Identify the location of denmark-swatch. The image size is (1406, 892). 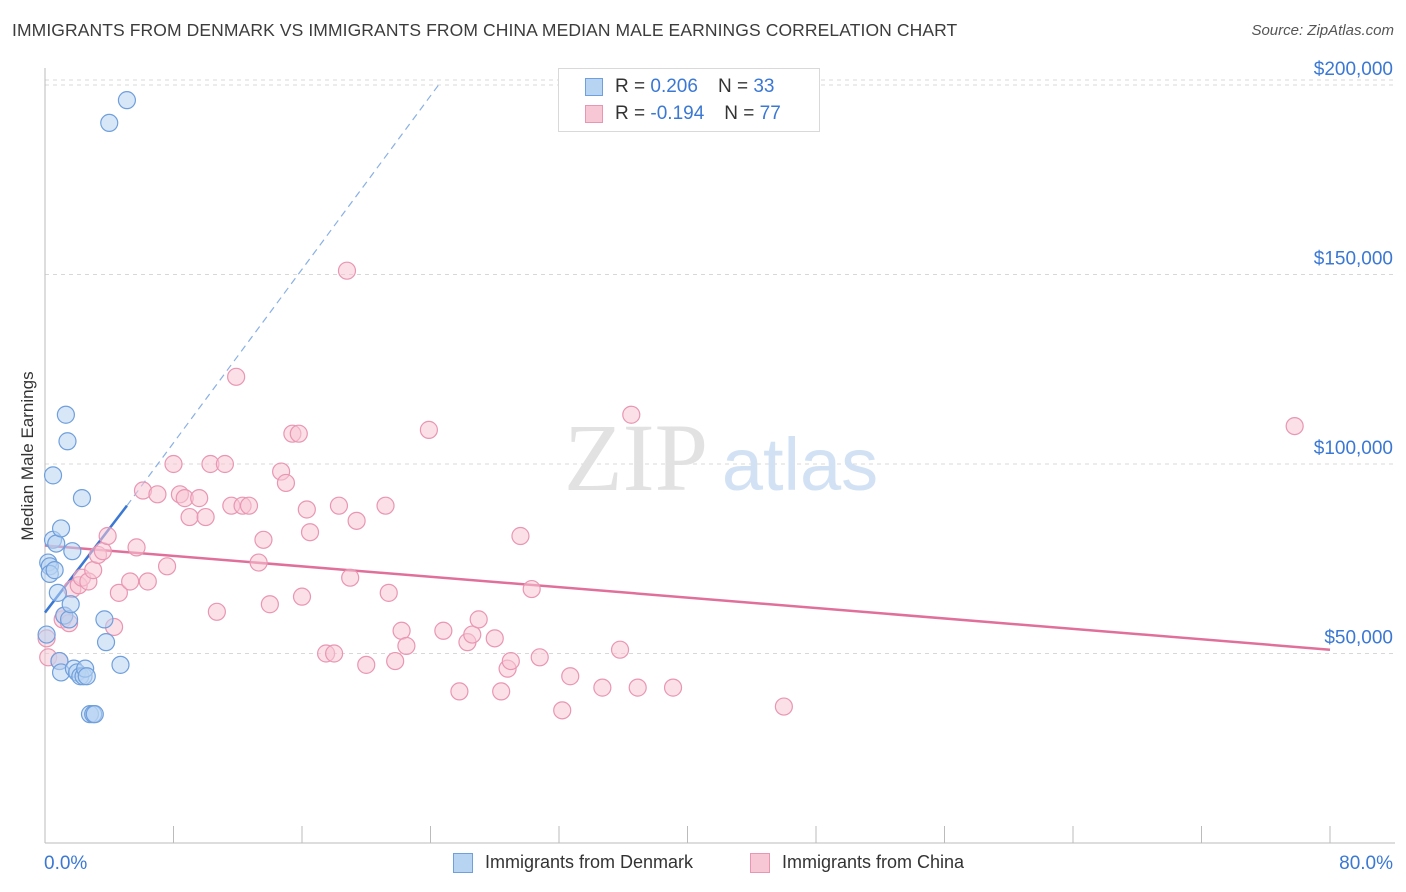
(594, 87).